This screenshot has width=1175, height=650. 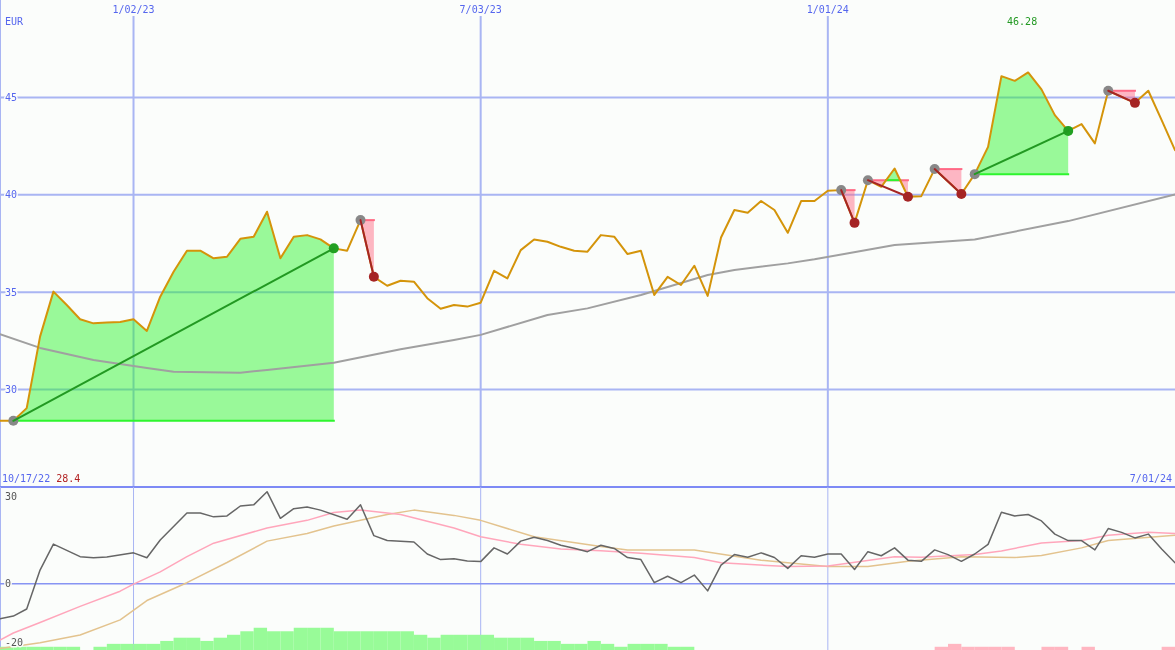 I want to click on x-tick-label: 7/03/23, so click(x=480, y=9).